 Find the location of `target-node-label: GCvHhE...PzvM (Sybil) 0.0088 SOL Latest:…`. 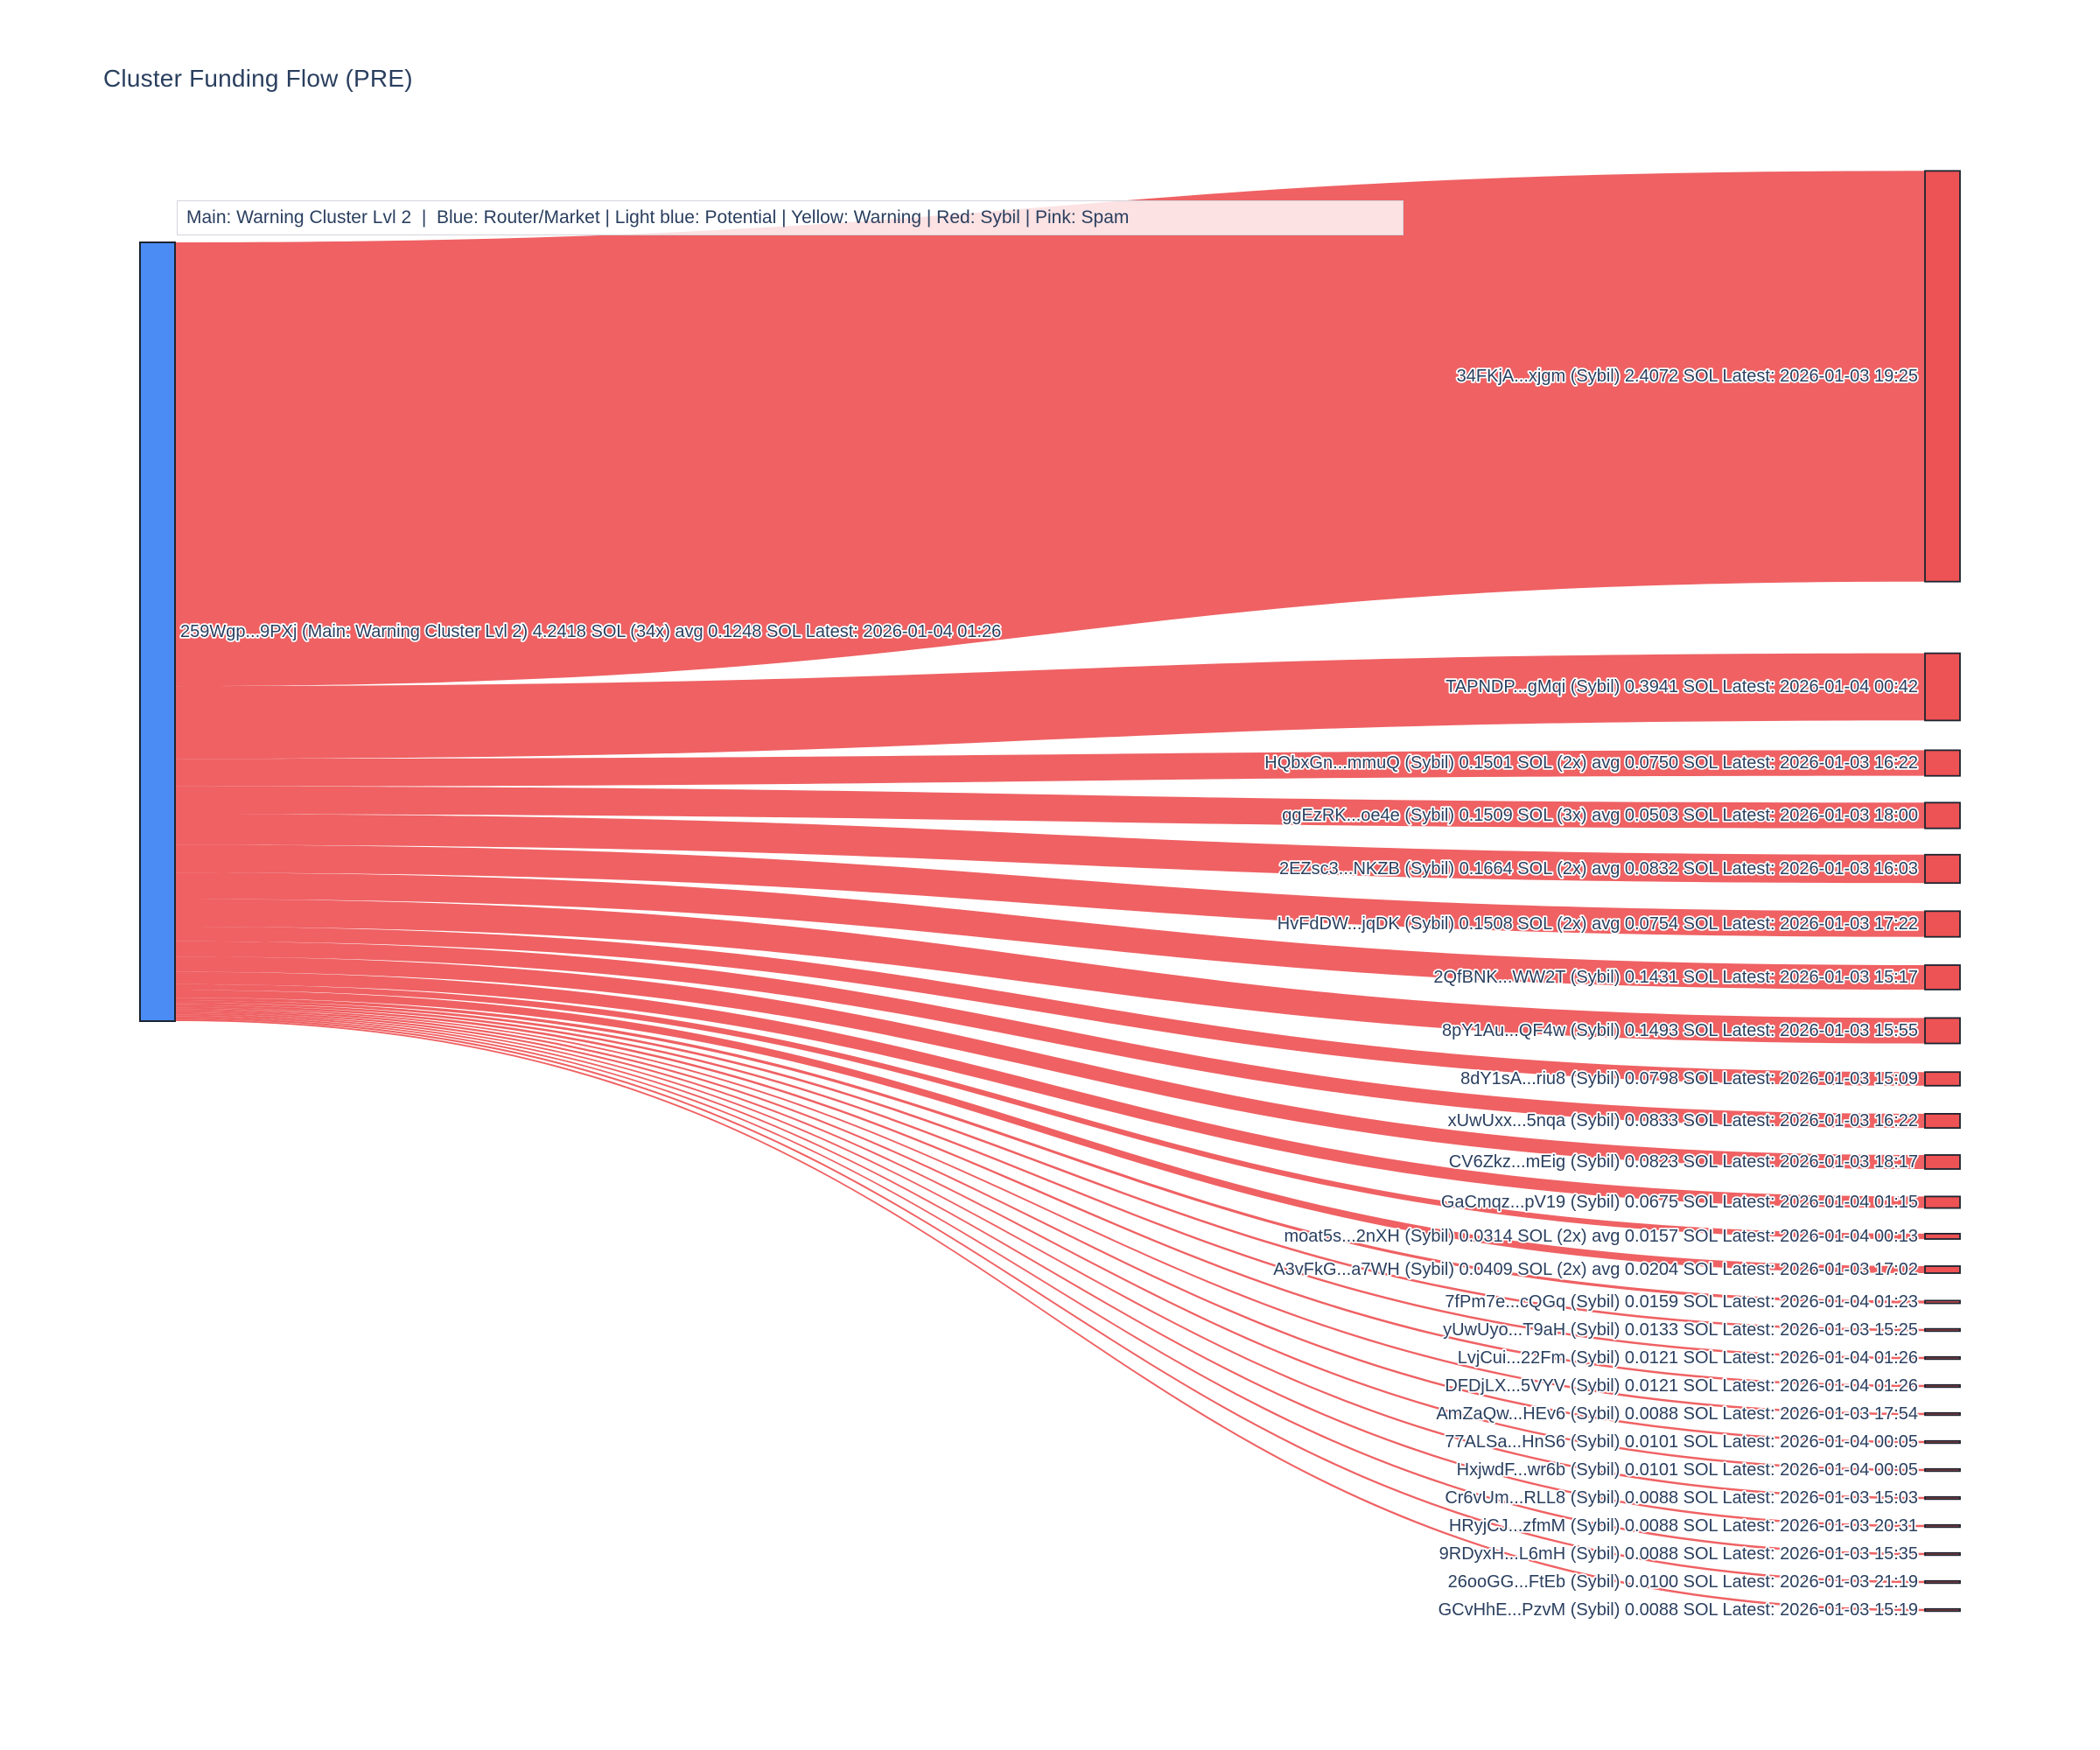

target-node-label: GCvHhE...PzvM (Sybil) 0.0088 SOL Latest:… is located at coordinates (1678, 1610).